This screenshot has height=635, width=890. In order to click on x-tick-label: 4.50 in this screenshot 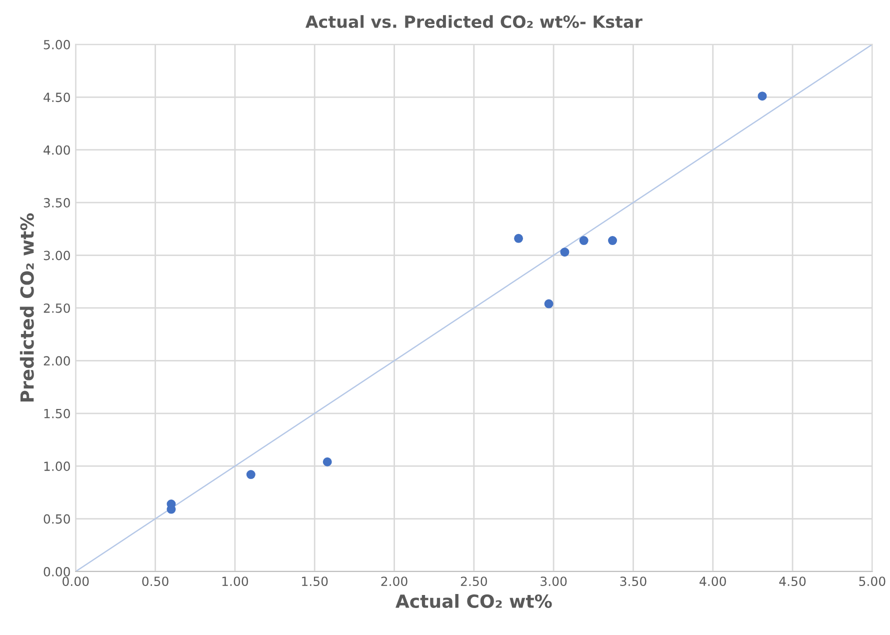, I will do `click(792, 581)`.